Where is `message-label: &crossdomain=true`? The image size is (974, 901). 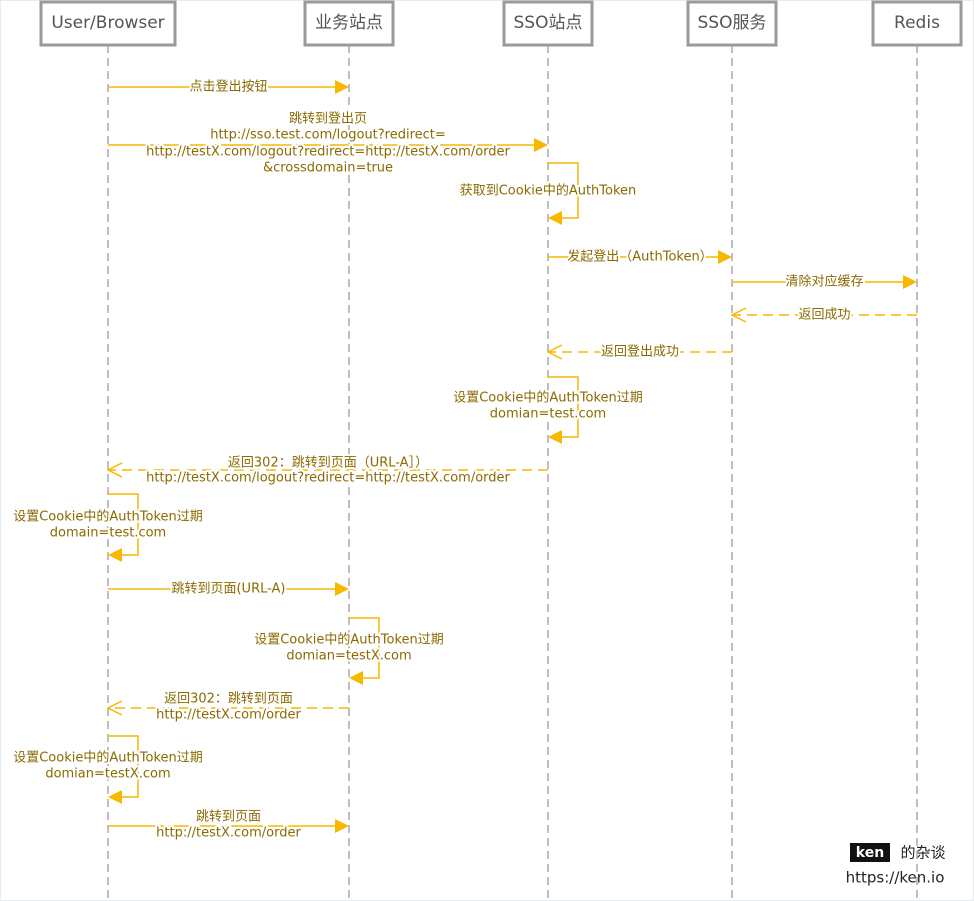
message-label: &crossdomain=true is located at coordinates (328, 168).